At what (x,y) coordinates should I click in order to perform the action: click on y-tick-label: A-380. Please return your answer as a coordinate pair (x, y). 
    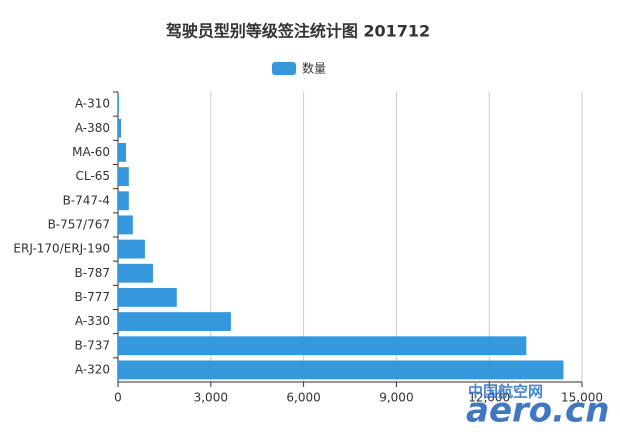
    Looking at the image, I should click on (92, 128).